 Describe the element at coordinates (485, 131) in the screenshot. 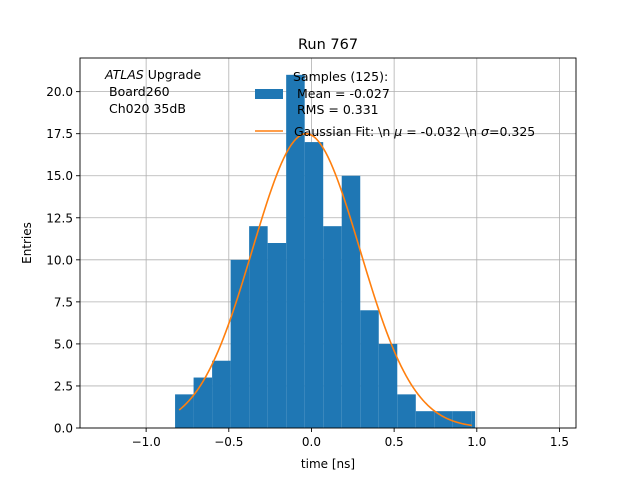

I see `legend-fit-sigma: σ` at that location.